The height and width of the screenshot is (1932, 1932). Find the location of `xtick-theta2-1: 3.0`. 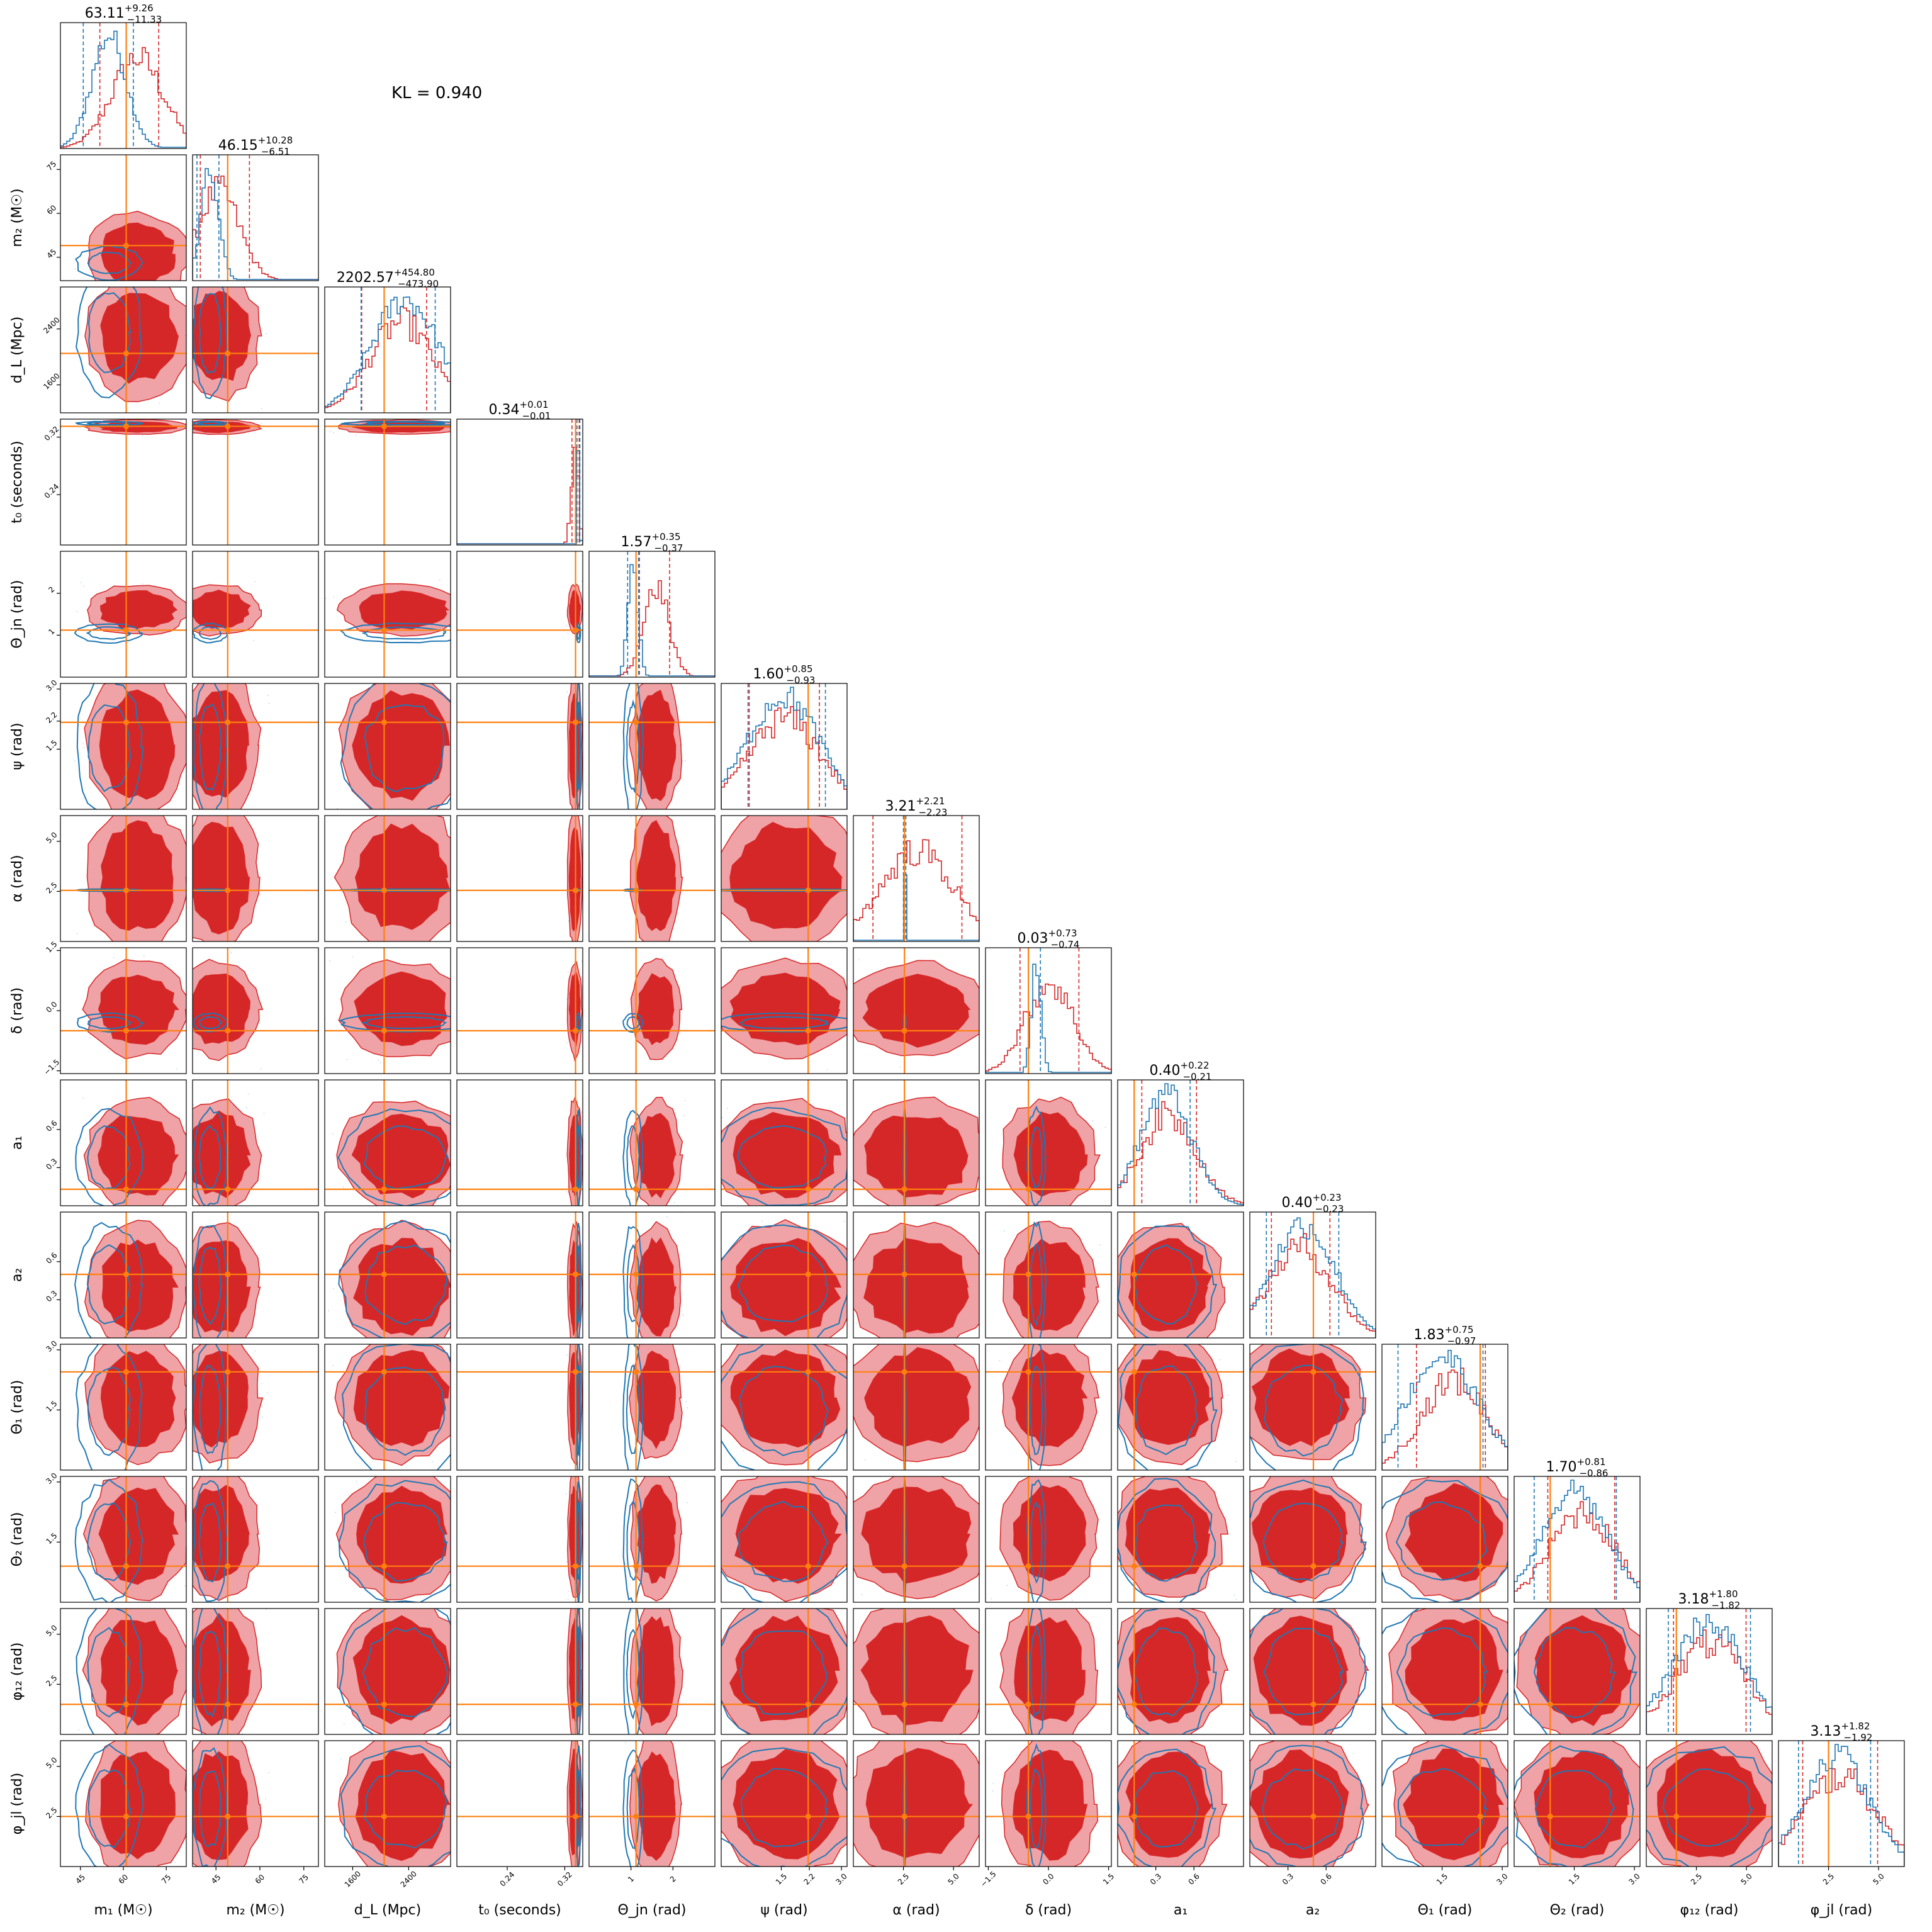

xtick-theta2-1: 3.0 is located at coordinates (1634, 1879).